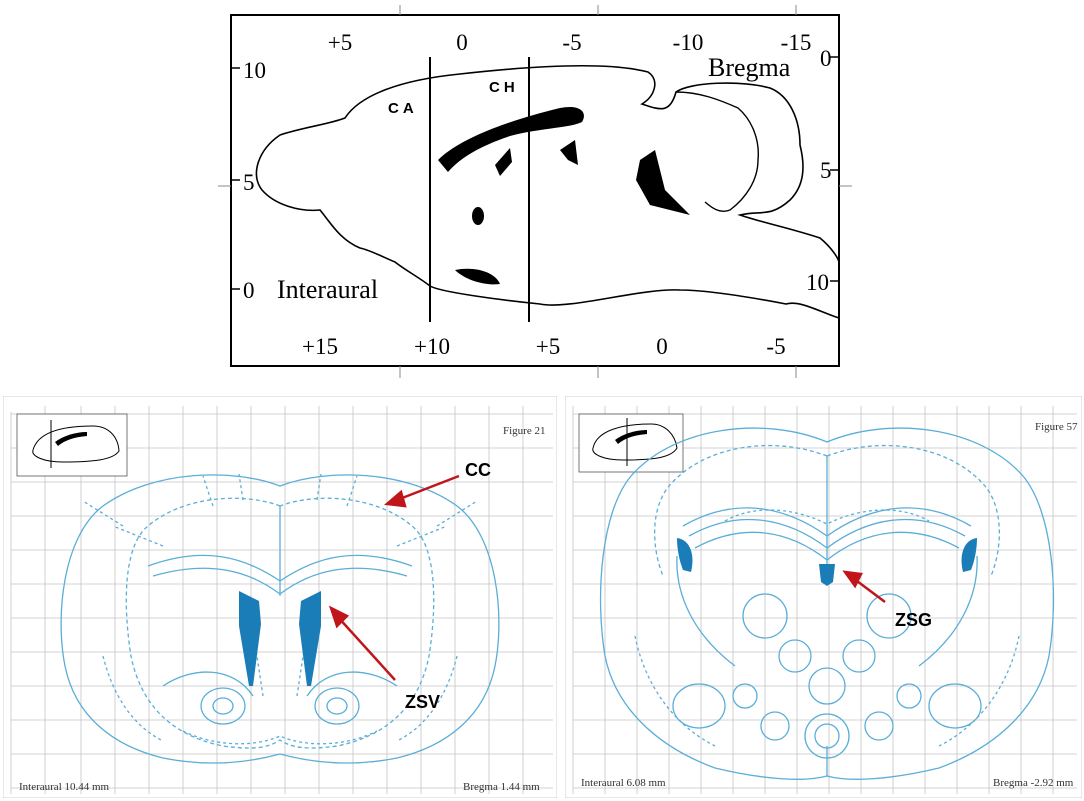  Describe the element at coordinates (249, 182) in the screenshot. I see `sagittal-left-tick: 5` at that location.